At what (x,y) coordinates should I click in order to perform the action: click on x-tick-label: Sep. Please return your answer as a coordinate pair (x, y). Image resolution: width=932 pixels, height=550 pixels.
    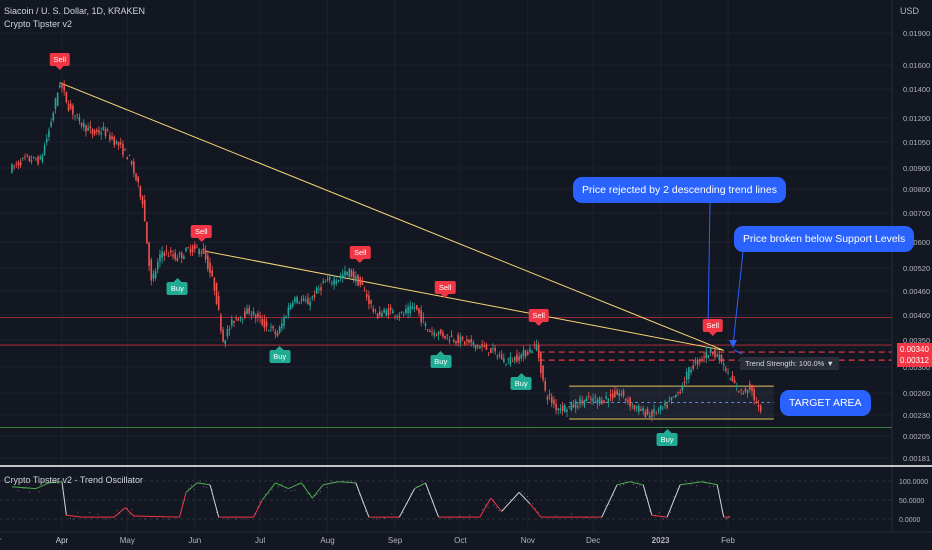
    Looking at the image, I should click on (395, 540).